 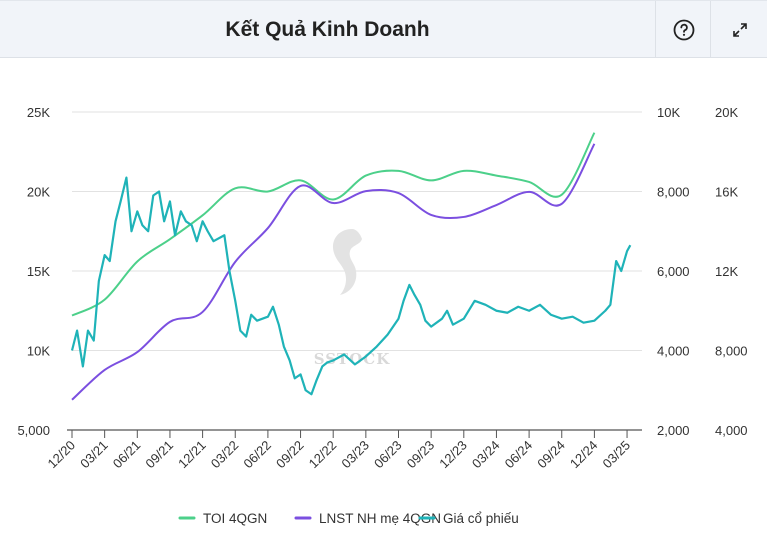 What do you see at coordinates (127, 455) in the screenshot?
I see `x-axis-tick-label: 06/21` at bounding box center [127, 455].